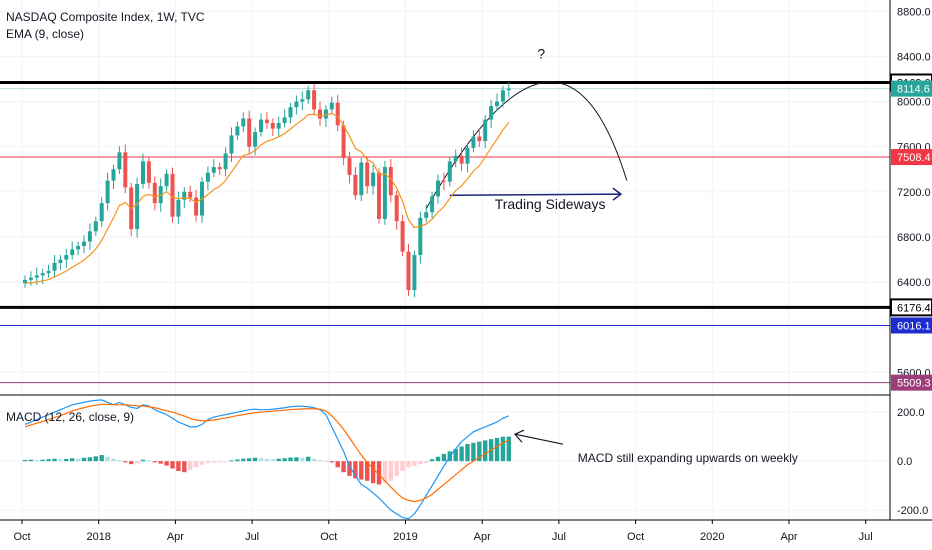 Image resolution: width=932 pixels, height=550 pixels. What do you see at coordinates (535, 194) in the screenshot?
I see `sideways-arrow` at bounding box center [535, 194].